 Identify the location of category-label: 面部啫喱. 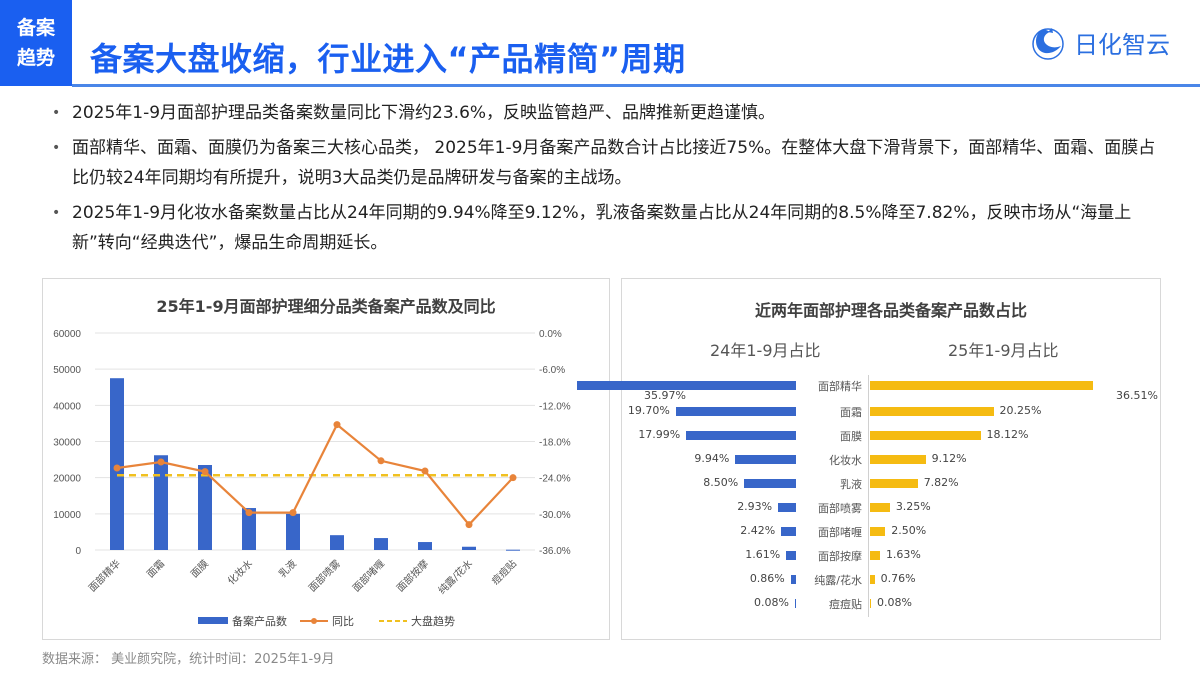
(840, 532).